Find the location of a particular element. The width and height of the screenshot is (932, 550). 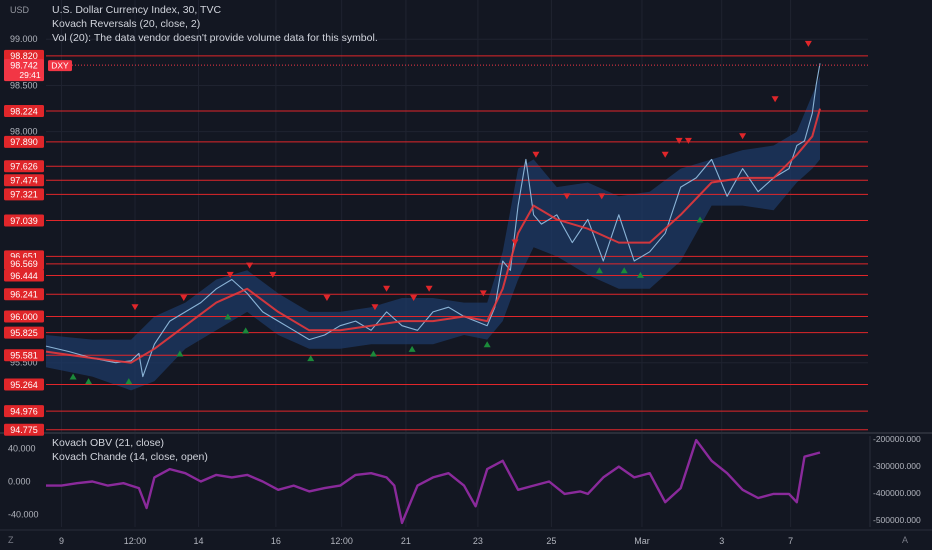

time-tick-label: 3 is located at coordinates (721, 541).